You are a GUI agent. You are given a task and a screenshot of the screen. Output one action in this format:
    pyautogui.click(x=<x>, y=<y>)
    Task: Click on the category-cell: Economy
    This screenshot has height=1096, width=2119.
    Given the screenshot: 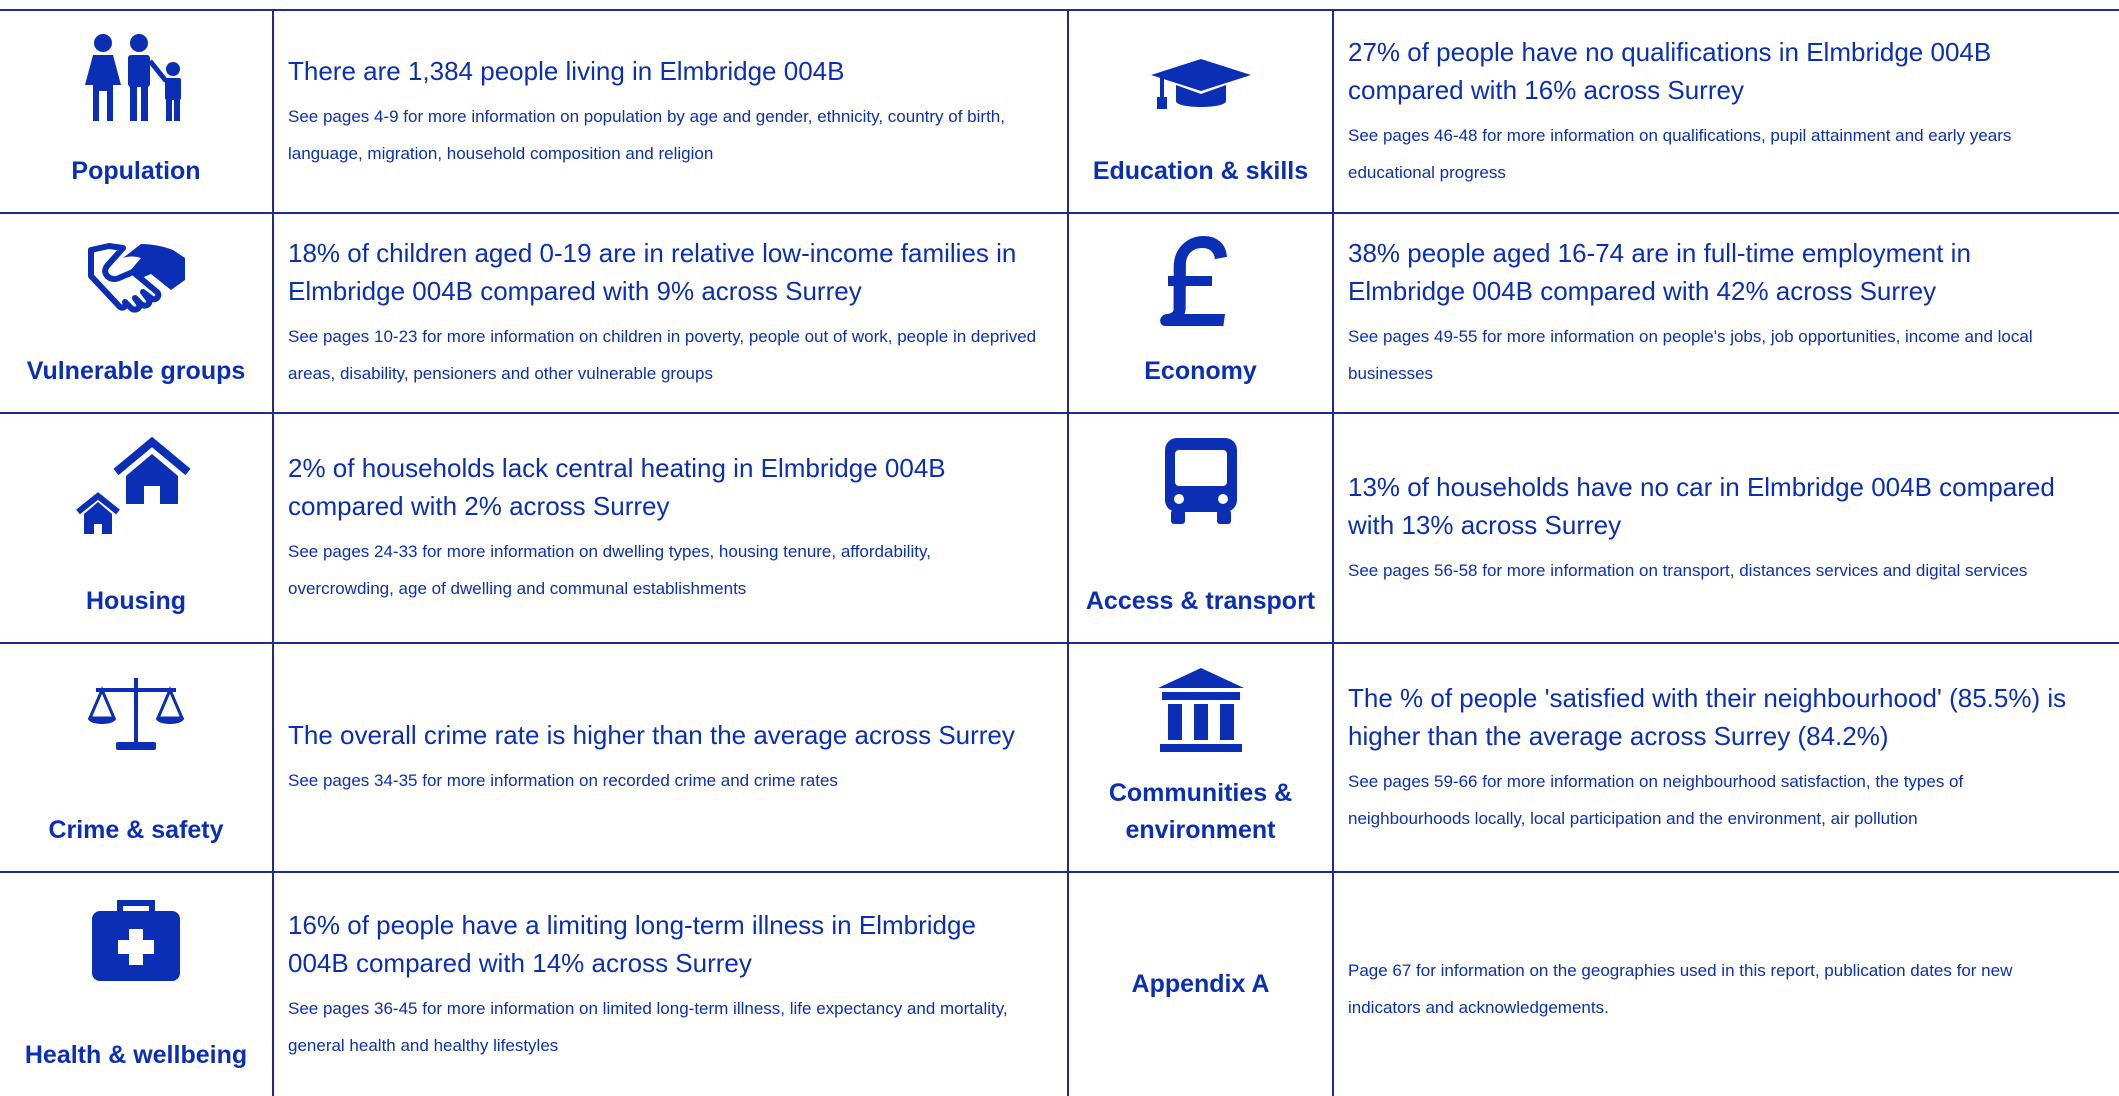 What is the action you would take?
    pyautogui.click(x=1201, y=314)
    